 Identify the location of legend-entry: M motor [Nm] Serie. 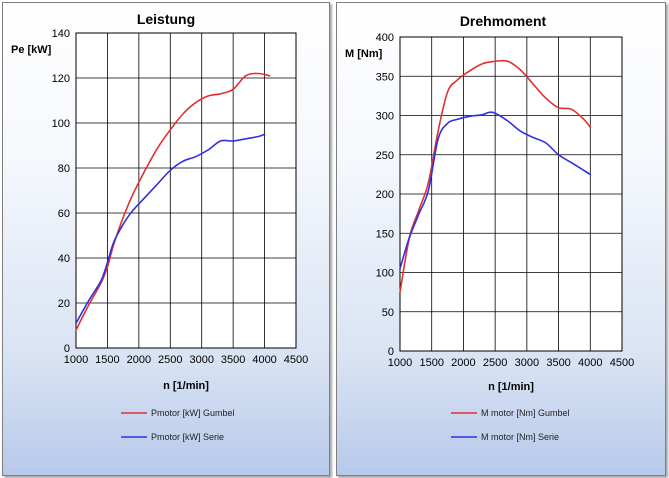
(520, 437).